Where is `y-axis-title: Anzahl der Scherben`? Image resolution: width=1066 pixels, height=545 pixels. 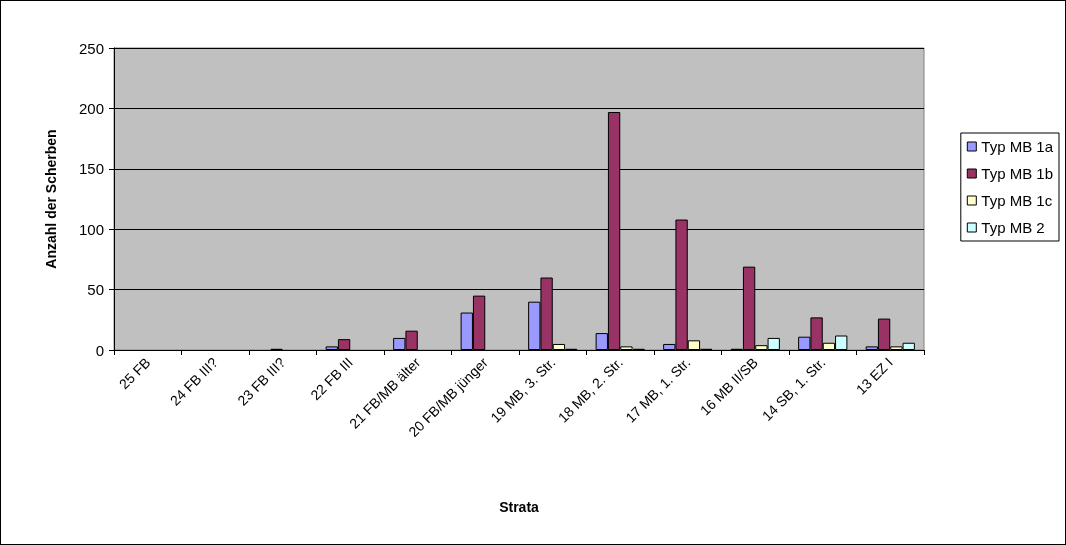 y-axis-title: Anzahl der Scherben is located at coordinates (51, 199).